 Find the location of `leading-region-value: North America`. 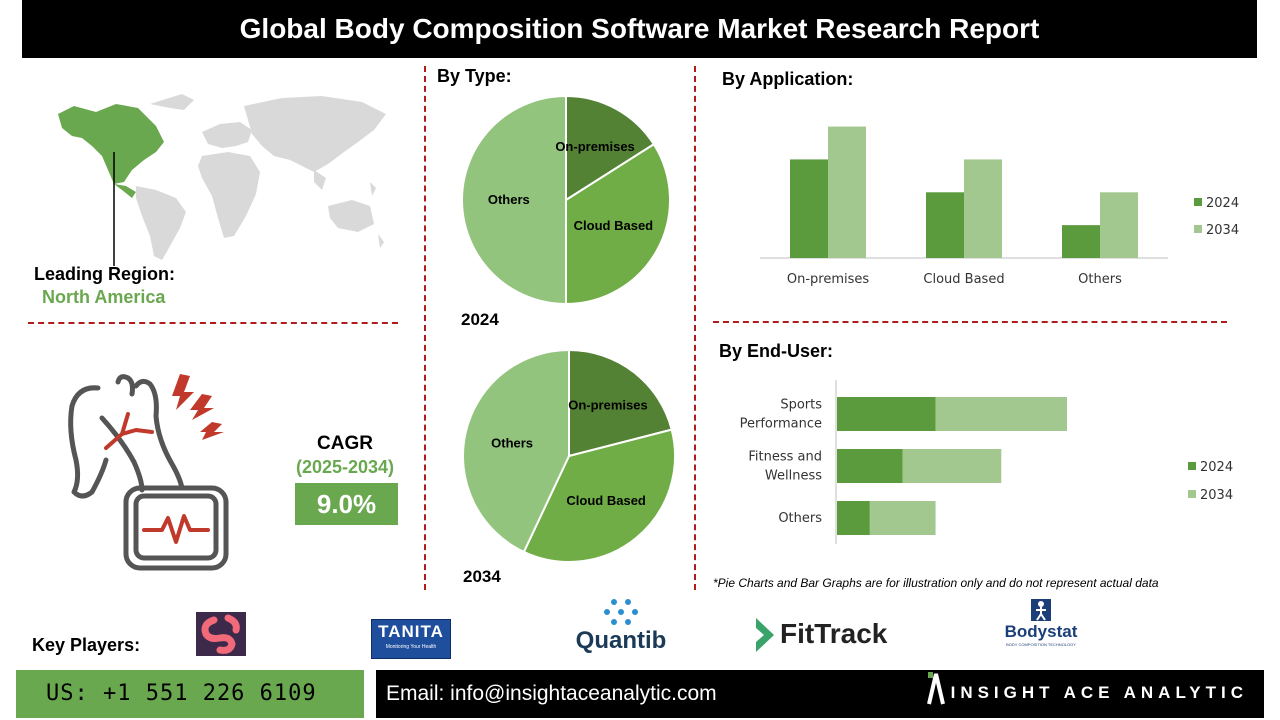

leading-region-value: North America is located at coordinates (104, 297).